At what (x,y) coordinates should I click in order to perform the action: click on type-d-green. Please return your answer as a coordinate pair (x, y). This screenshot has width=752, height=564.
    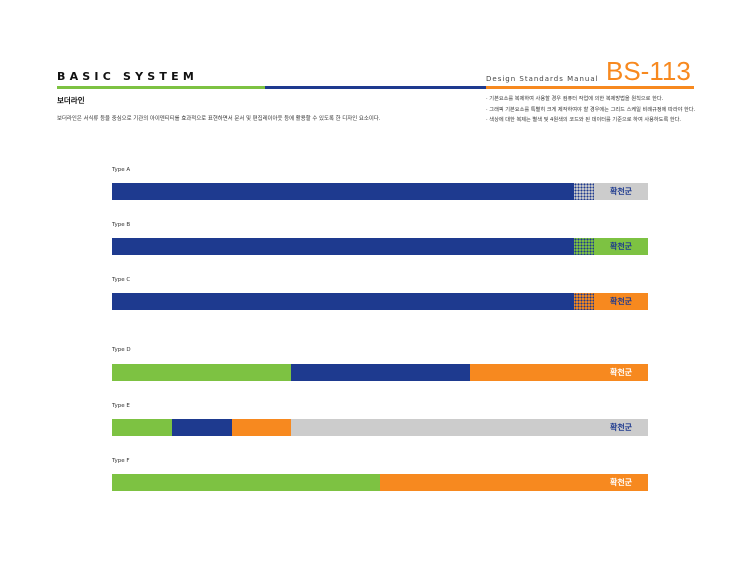
    Looking at the image, I should click on (201, 372).